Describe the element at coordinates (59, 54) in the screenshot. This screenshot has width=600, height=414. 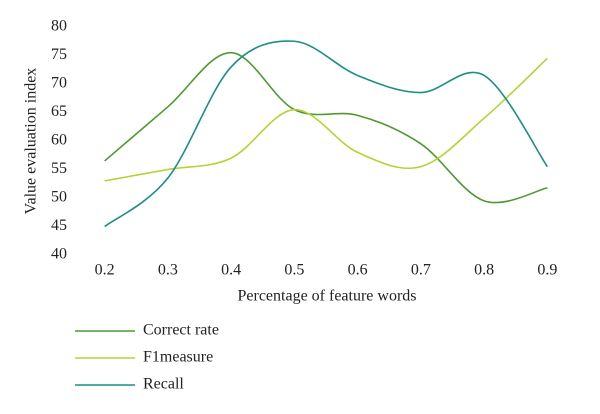
I see `y-tick-label: 75` at that location.